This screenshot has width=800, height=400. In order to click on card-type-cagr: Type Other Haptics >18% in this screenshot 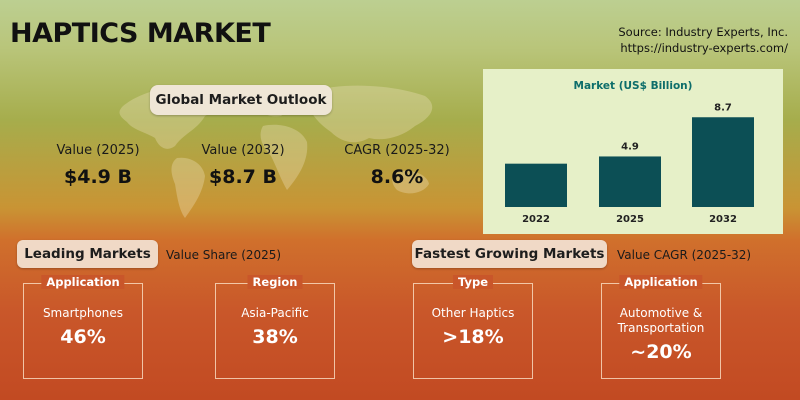, I will do `click(473, 327)`.